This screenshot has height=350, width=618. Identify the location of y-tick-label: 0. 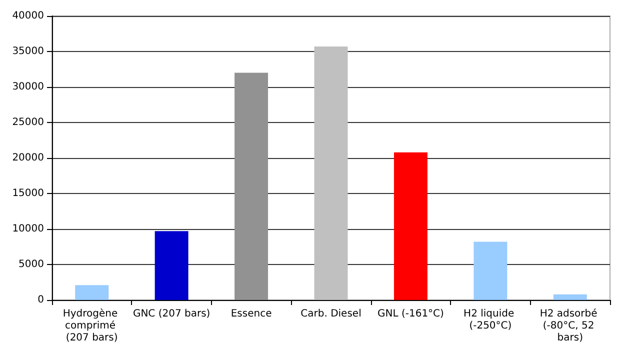
(41, 300).